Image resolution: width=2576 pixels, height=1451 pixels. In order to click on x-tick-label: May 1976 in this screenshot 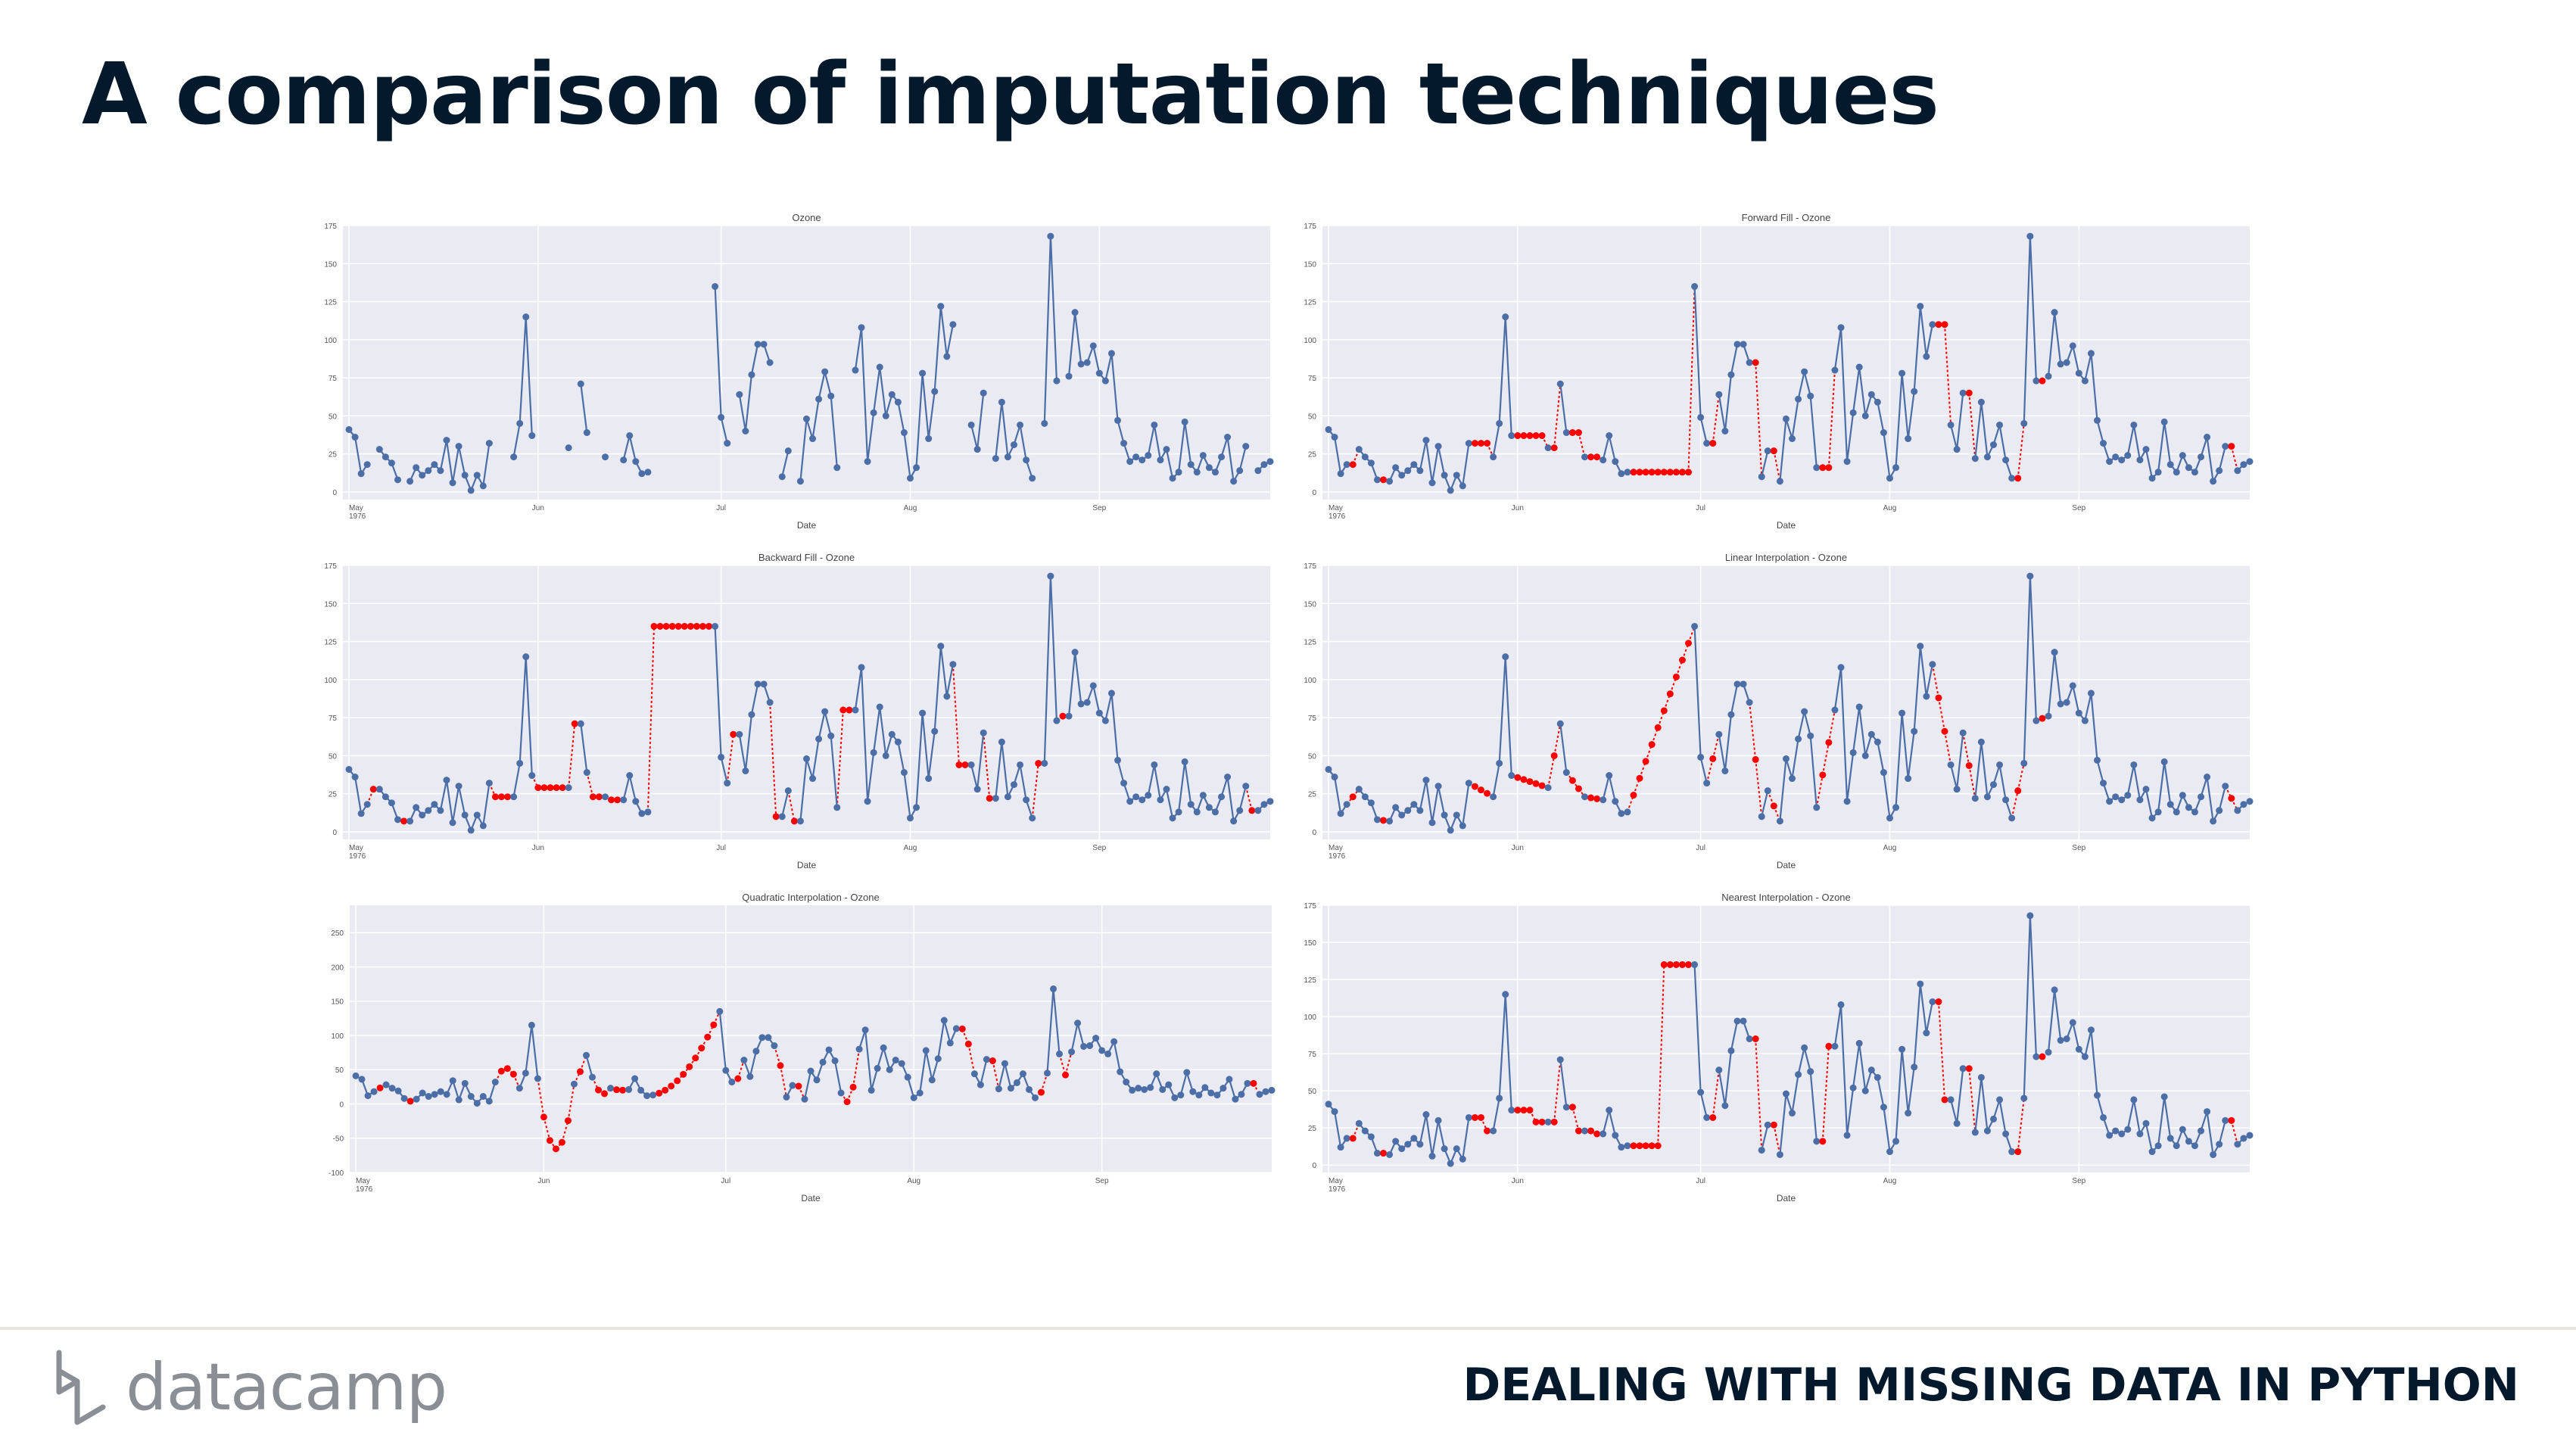, I will do `click(1337, 852)`.